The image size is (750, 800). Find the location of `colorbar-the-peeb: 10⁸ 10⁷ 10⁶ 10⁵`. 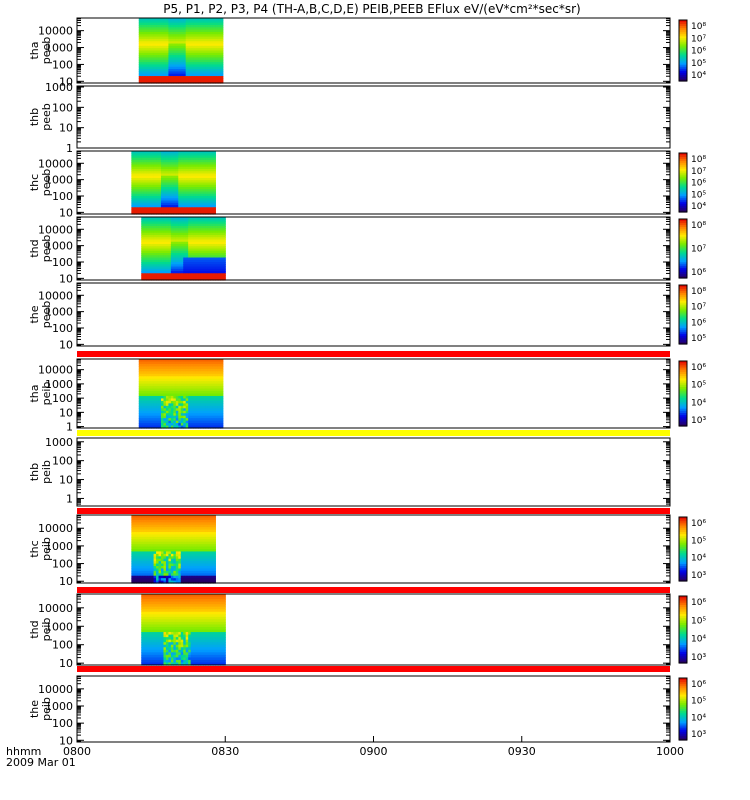

colorbar-the-peeb: 10⁸ 10⁷ 10⁶ 10⁵ is located at coordinates (692, 314).